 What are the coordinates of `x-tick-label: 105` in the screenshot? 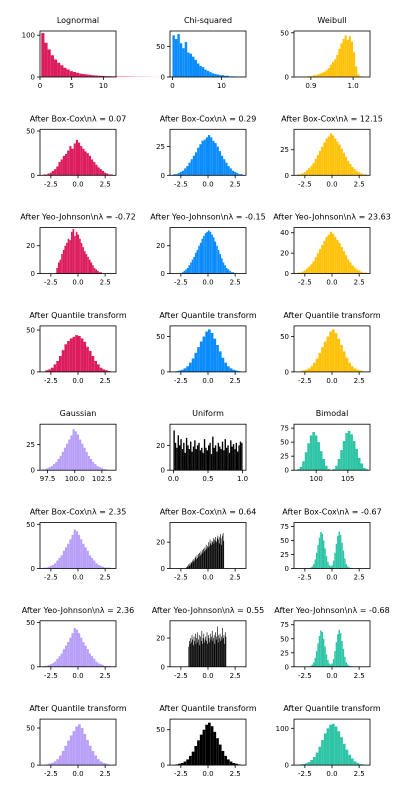 It's located at (347, 479).